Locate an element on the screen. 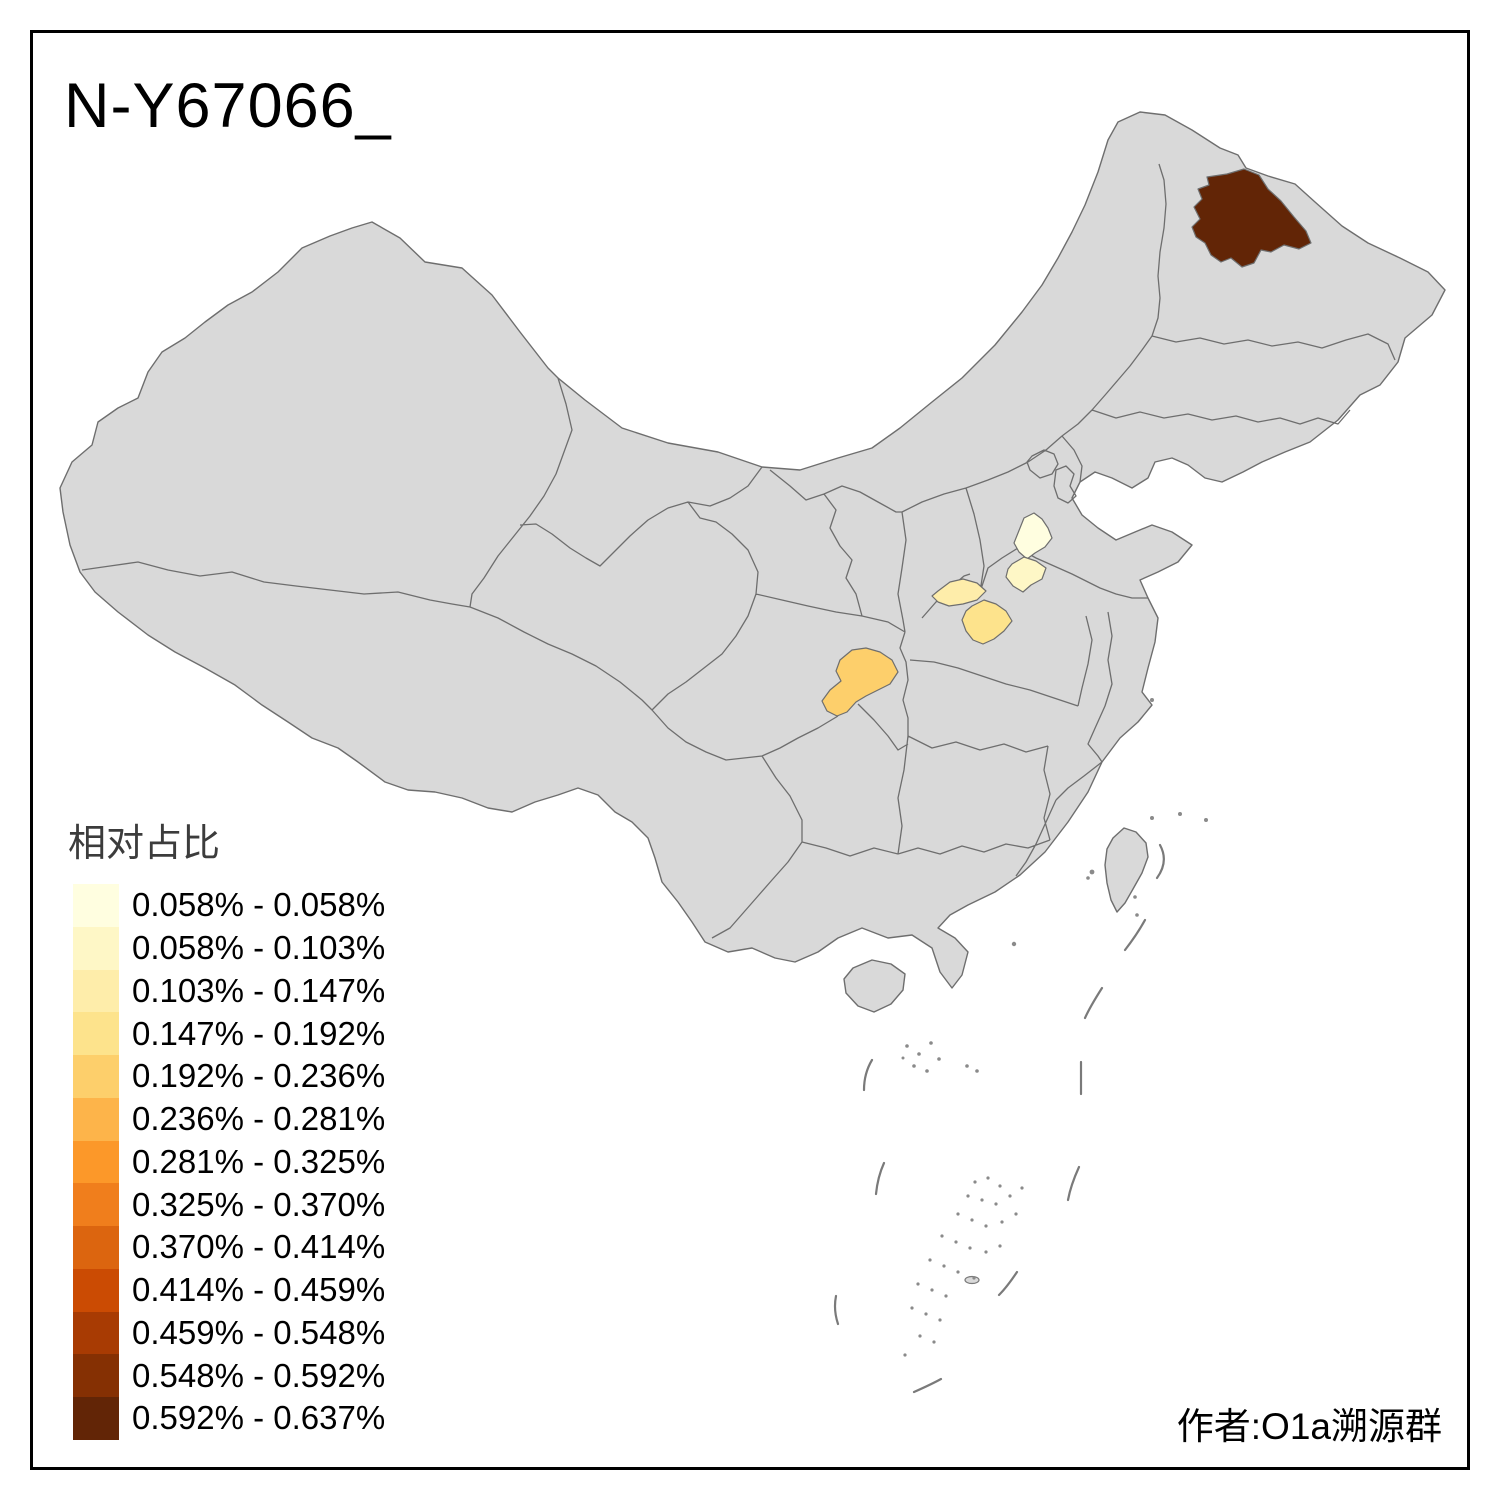 This screenshot has width=1500, height=1500. legend-row: 0.548% - 0.592% is located at coordinates (229, 1375).